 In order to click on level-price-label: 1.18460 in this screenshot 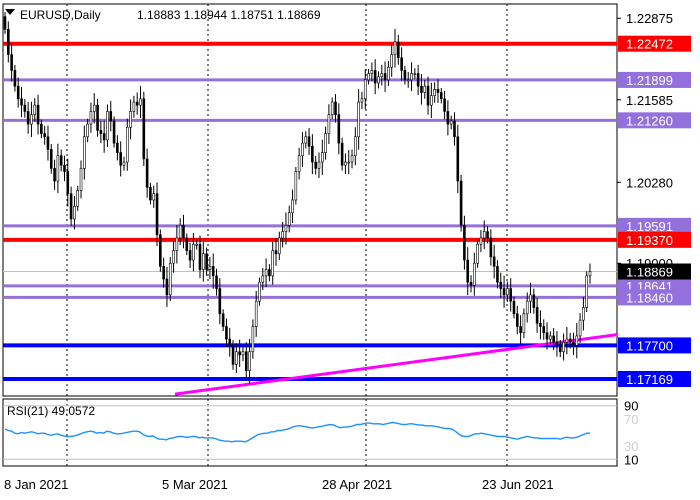, I will do `click(649, 297)`.